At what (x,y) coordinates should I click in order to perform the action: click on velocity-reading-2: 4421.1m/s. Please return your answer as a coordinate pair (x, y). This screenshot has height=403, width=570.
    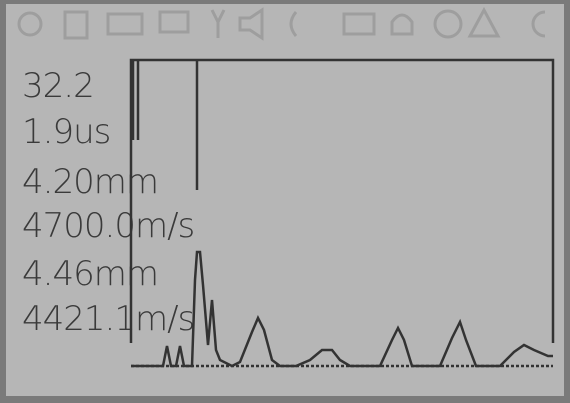
    Looking at the image, I should click on (108, 319).